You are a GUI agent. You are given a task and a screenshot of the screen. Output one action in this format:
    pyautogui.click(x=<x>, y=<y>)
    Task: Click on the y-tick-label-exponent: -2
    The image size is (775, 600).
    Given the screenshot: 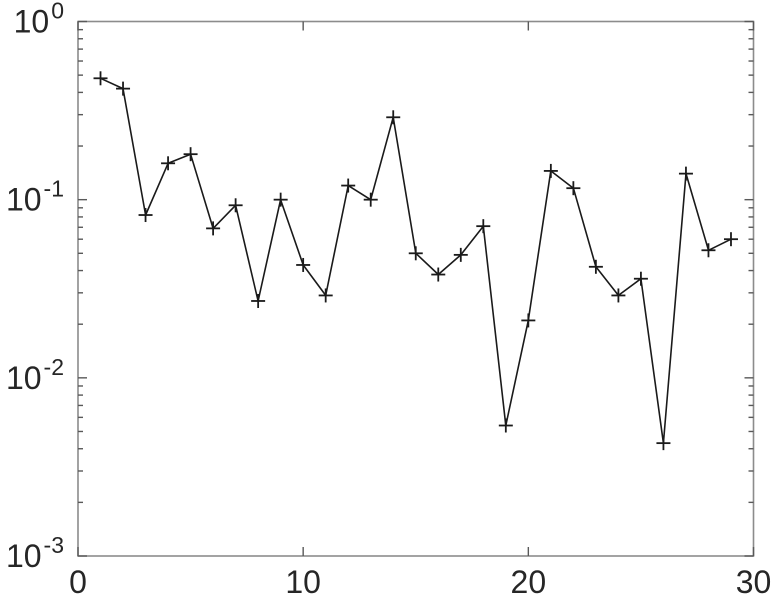 What is the action you would take?
    pyautogui.click(x=54, y=367)
    